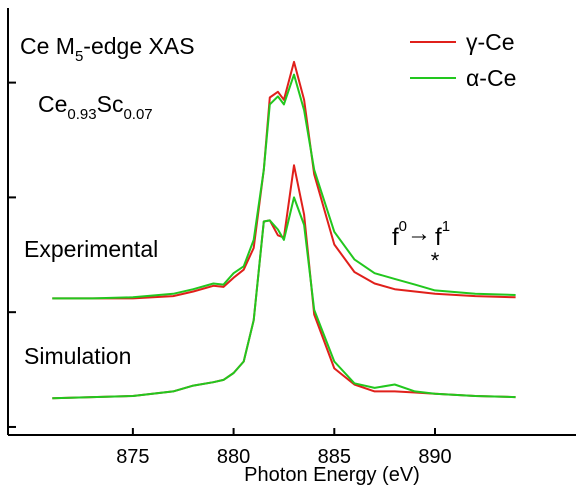 Image resolution: width=578 pixels, height=489 pixels. Describe the element at coordinates (110, 104) in the screenshot. I see `sample-text: Sc` at that location.